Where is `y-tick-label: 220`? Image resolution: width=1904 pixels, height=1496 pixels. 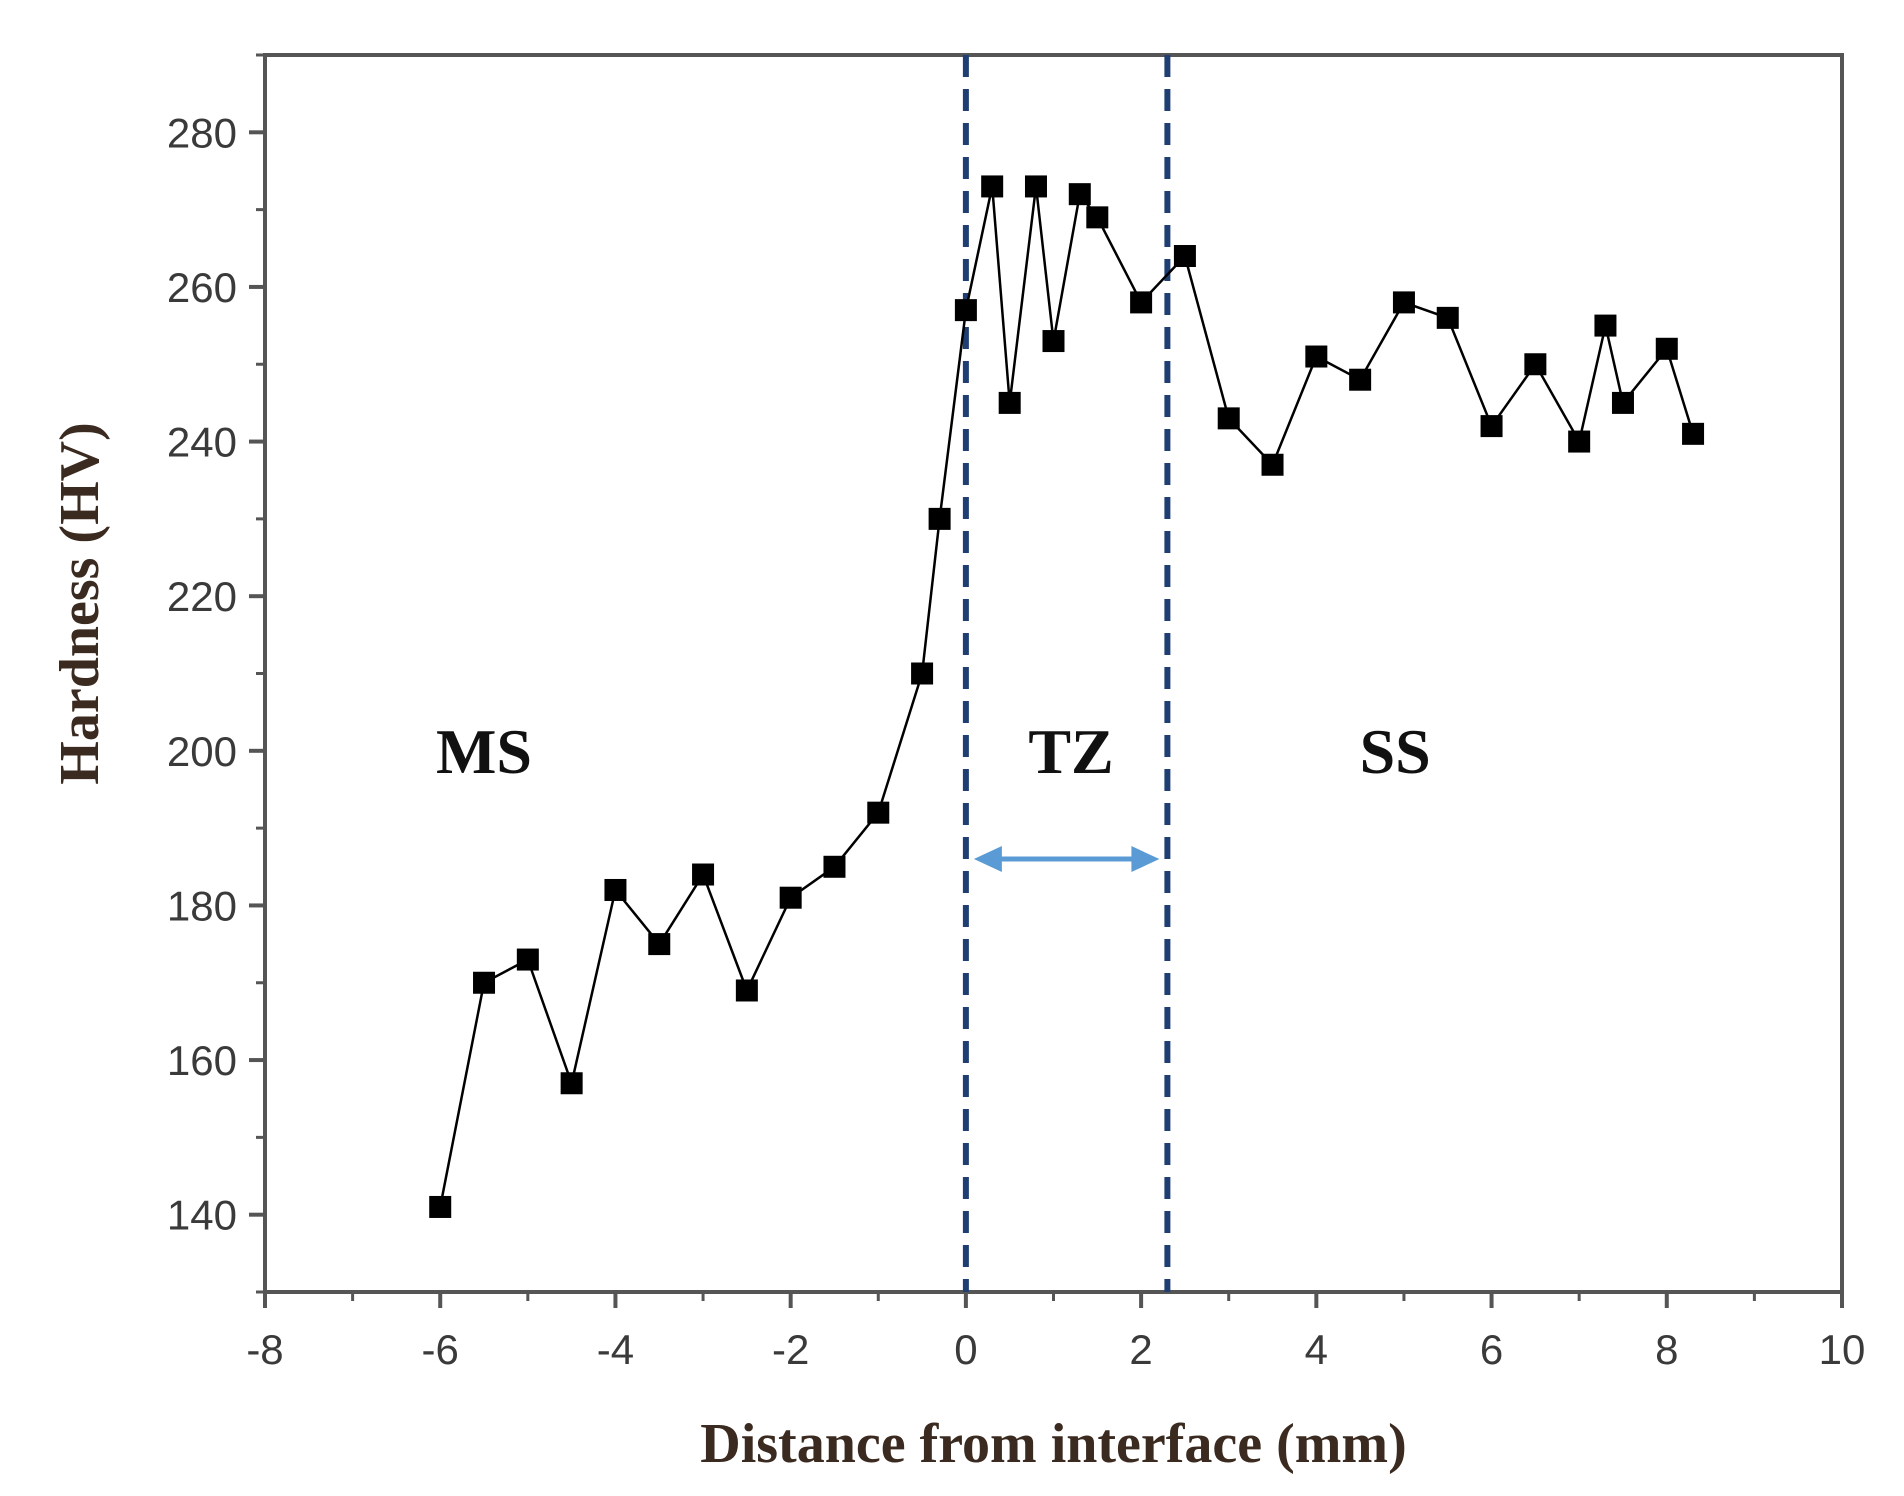
y-tick-label: 220 is located at coordinates (202, 596).